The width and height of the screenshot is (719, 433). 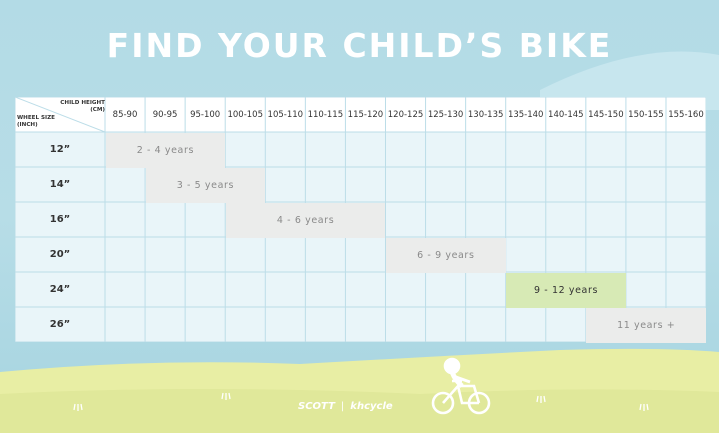 What do you see at coordinates (345, 406) in the screenshot?
I see `footer-logos: SCOTT | khcycle` at bounding box center [345, 406].